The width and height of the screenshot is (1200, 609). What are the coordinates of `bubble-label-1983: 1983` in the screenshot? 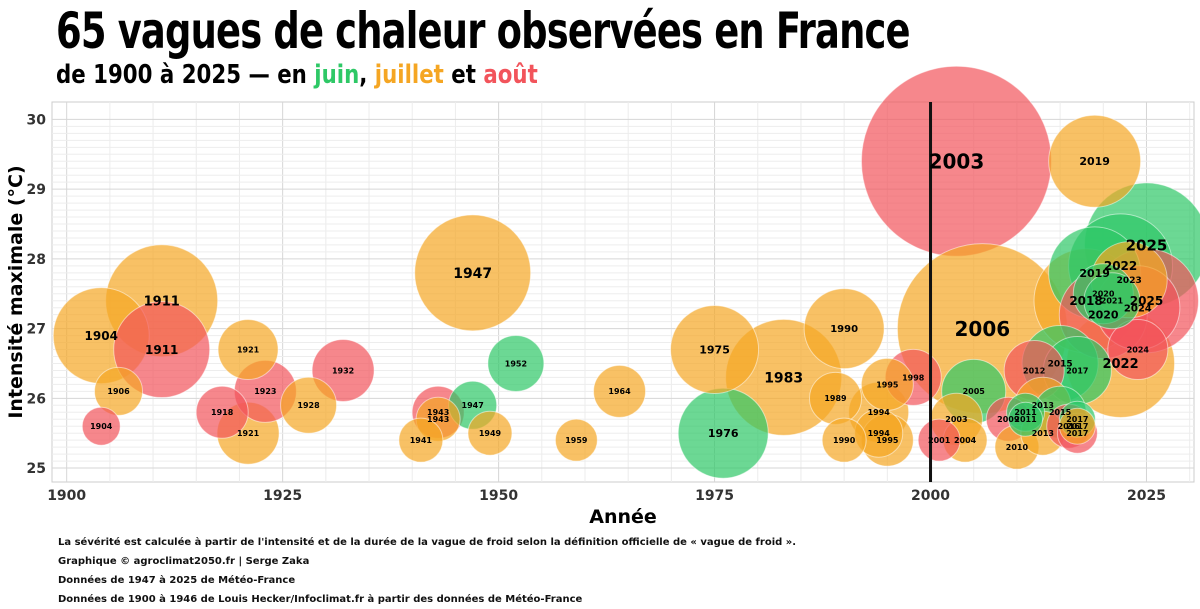 It's located at (783, 378).